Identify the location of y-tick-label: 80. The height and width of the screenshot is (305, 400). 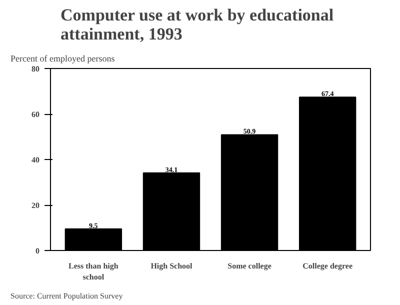
(36, 69).